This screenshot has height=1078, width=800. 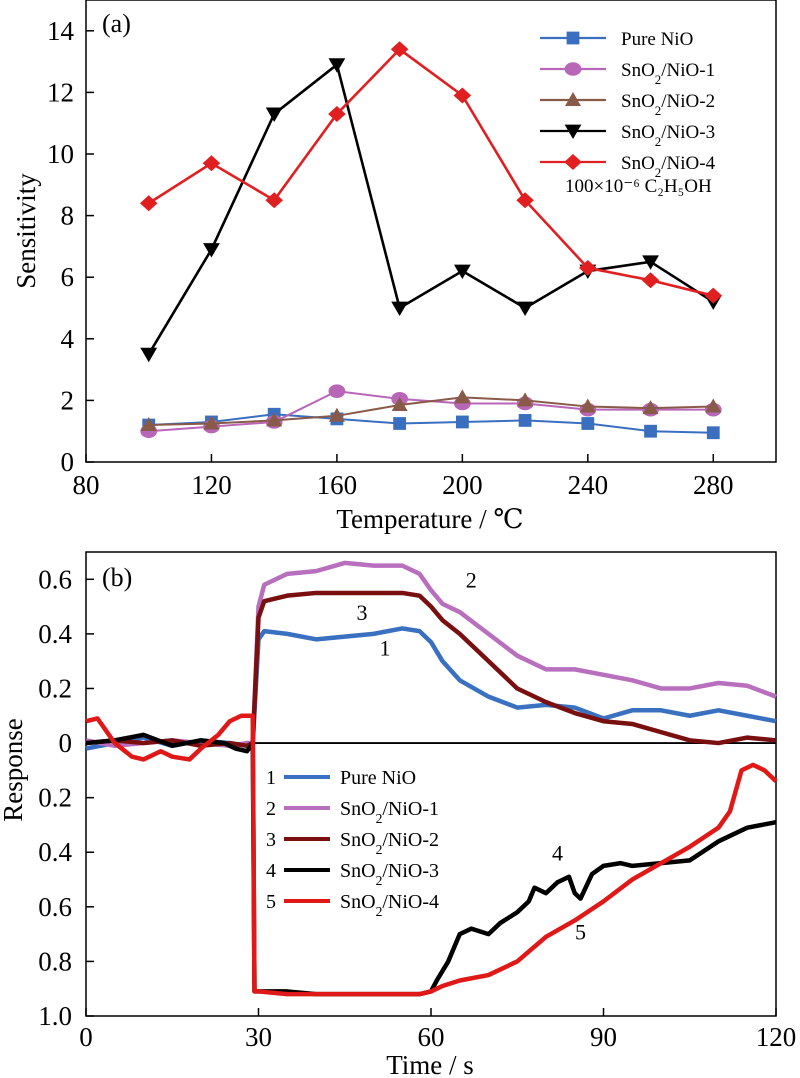 I want to click on panel-b-y-tick-label: 0, so click(x=66, y=743).